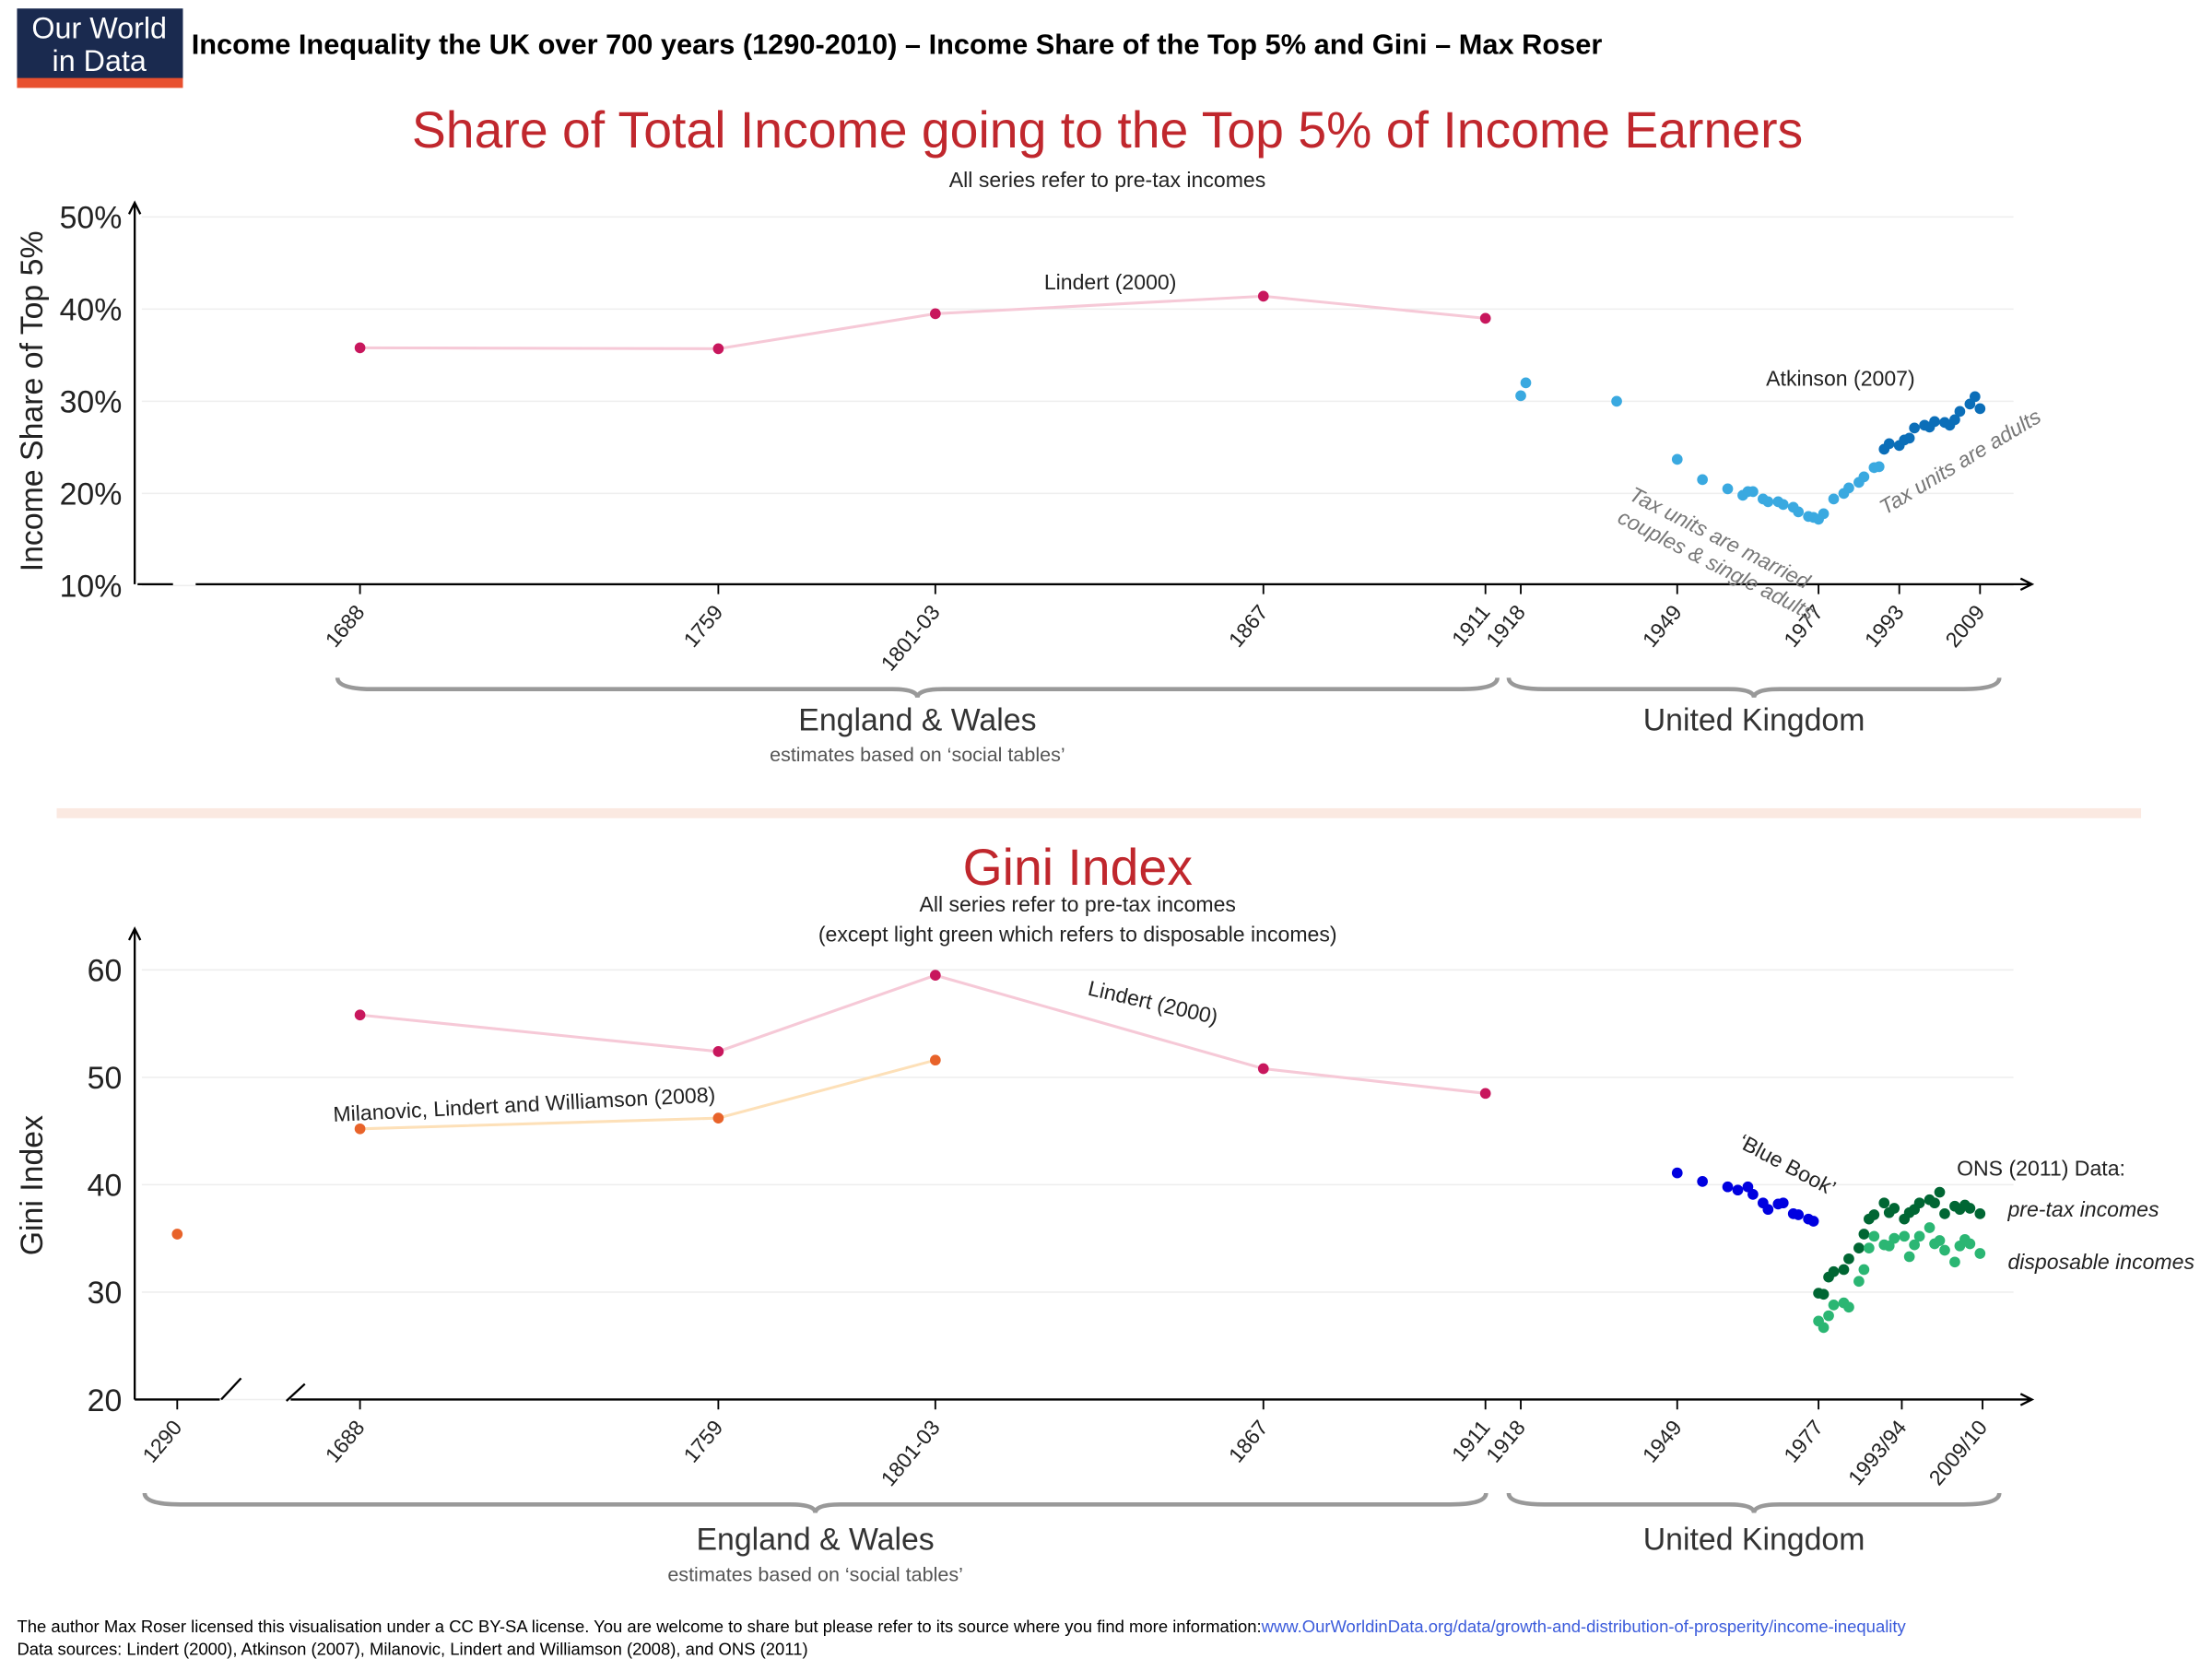 Image resolution: width=2212 pixels, height=1659 pixels. What do you see at coordinates (105, 1293) in the screenshot?
I see `y-tick-label: 30` at bounding box center [105, 1293].